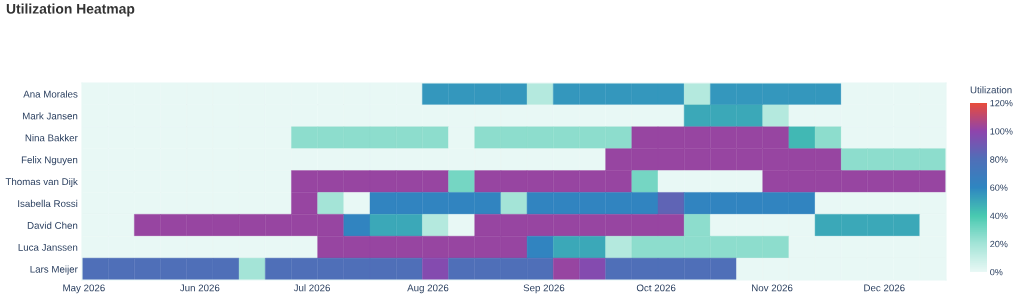 This screenshot has width=1024, height=297. What do you see at coordinates (311, 288) in the screenshot?
I see `x-tick-label: Jul 2026` at bounding box center [311, 288].